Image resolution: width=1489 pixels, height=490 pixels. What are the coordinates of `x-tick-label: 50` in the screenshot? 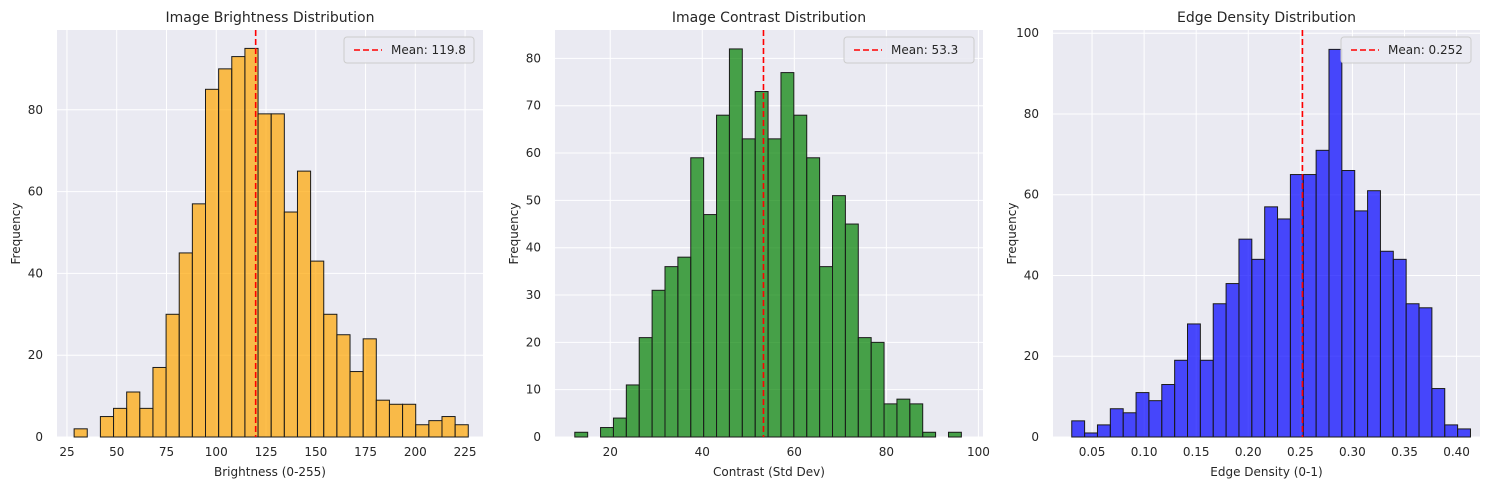 It's located at (116, 452).